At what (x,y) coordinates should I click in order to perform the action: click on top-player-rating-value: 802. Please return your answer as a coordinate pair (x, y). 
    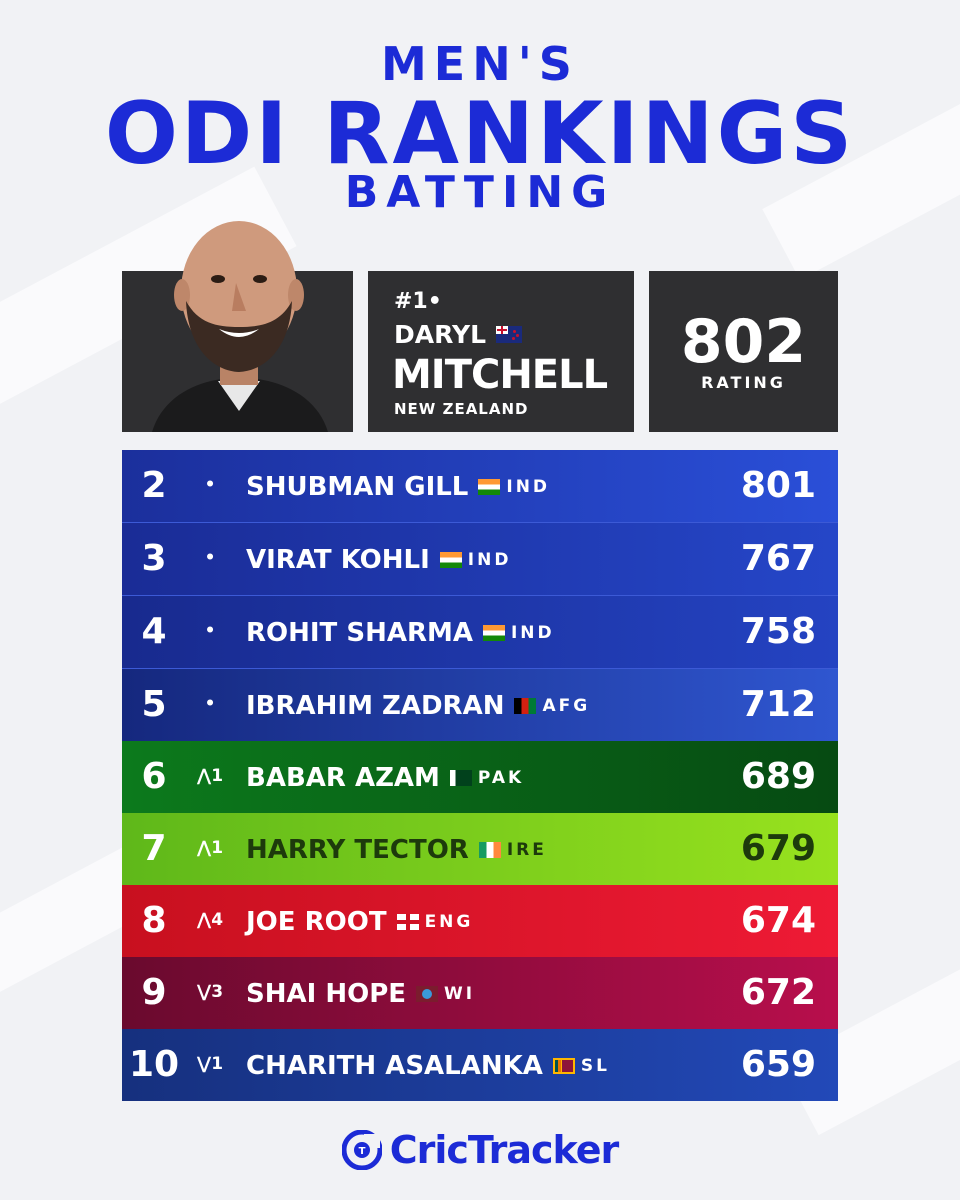
    Looking at the image, I should click on (743, 342).